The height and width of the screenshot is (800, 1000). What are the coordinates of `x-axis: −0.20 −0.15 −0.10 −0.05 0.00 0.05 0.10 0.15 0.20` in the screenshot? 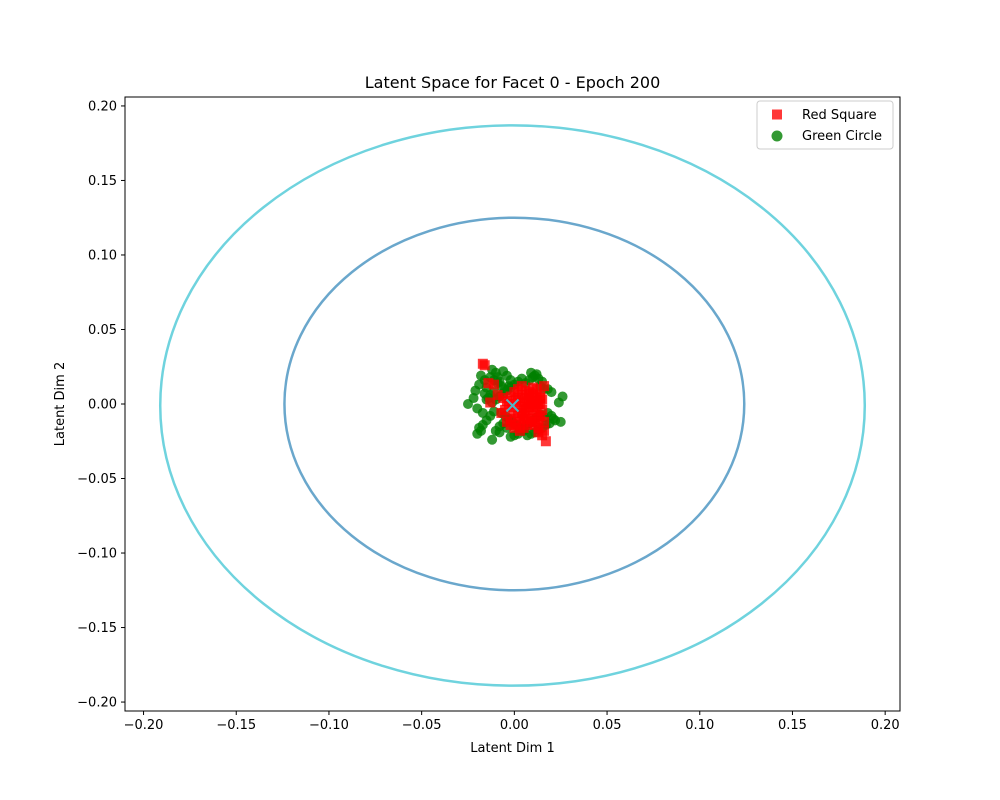 It's located at (512, 722).